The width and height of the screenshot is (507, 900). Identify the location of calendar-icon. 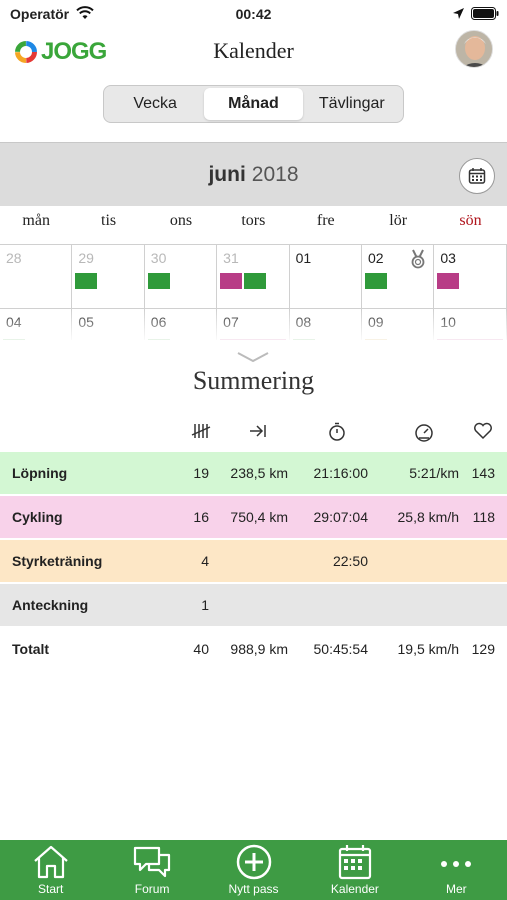
(355, 862).